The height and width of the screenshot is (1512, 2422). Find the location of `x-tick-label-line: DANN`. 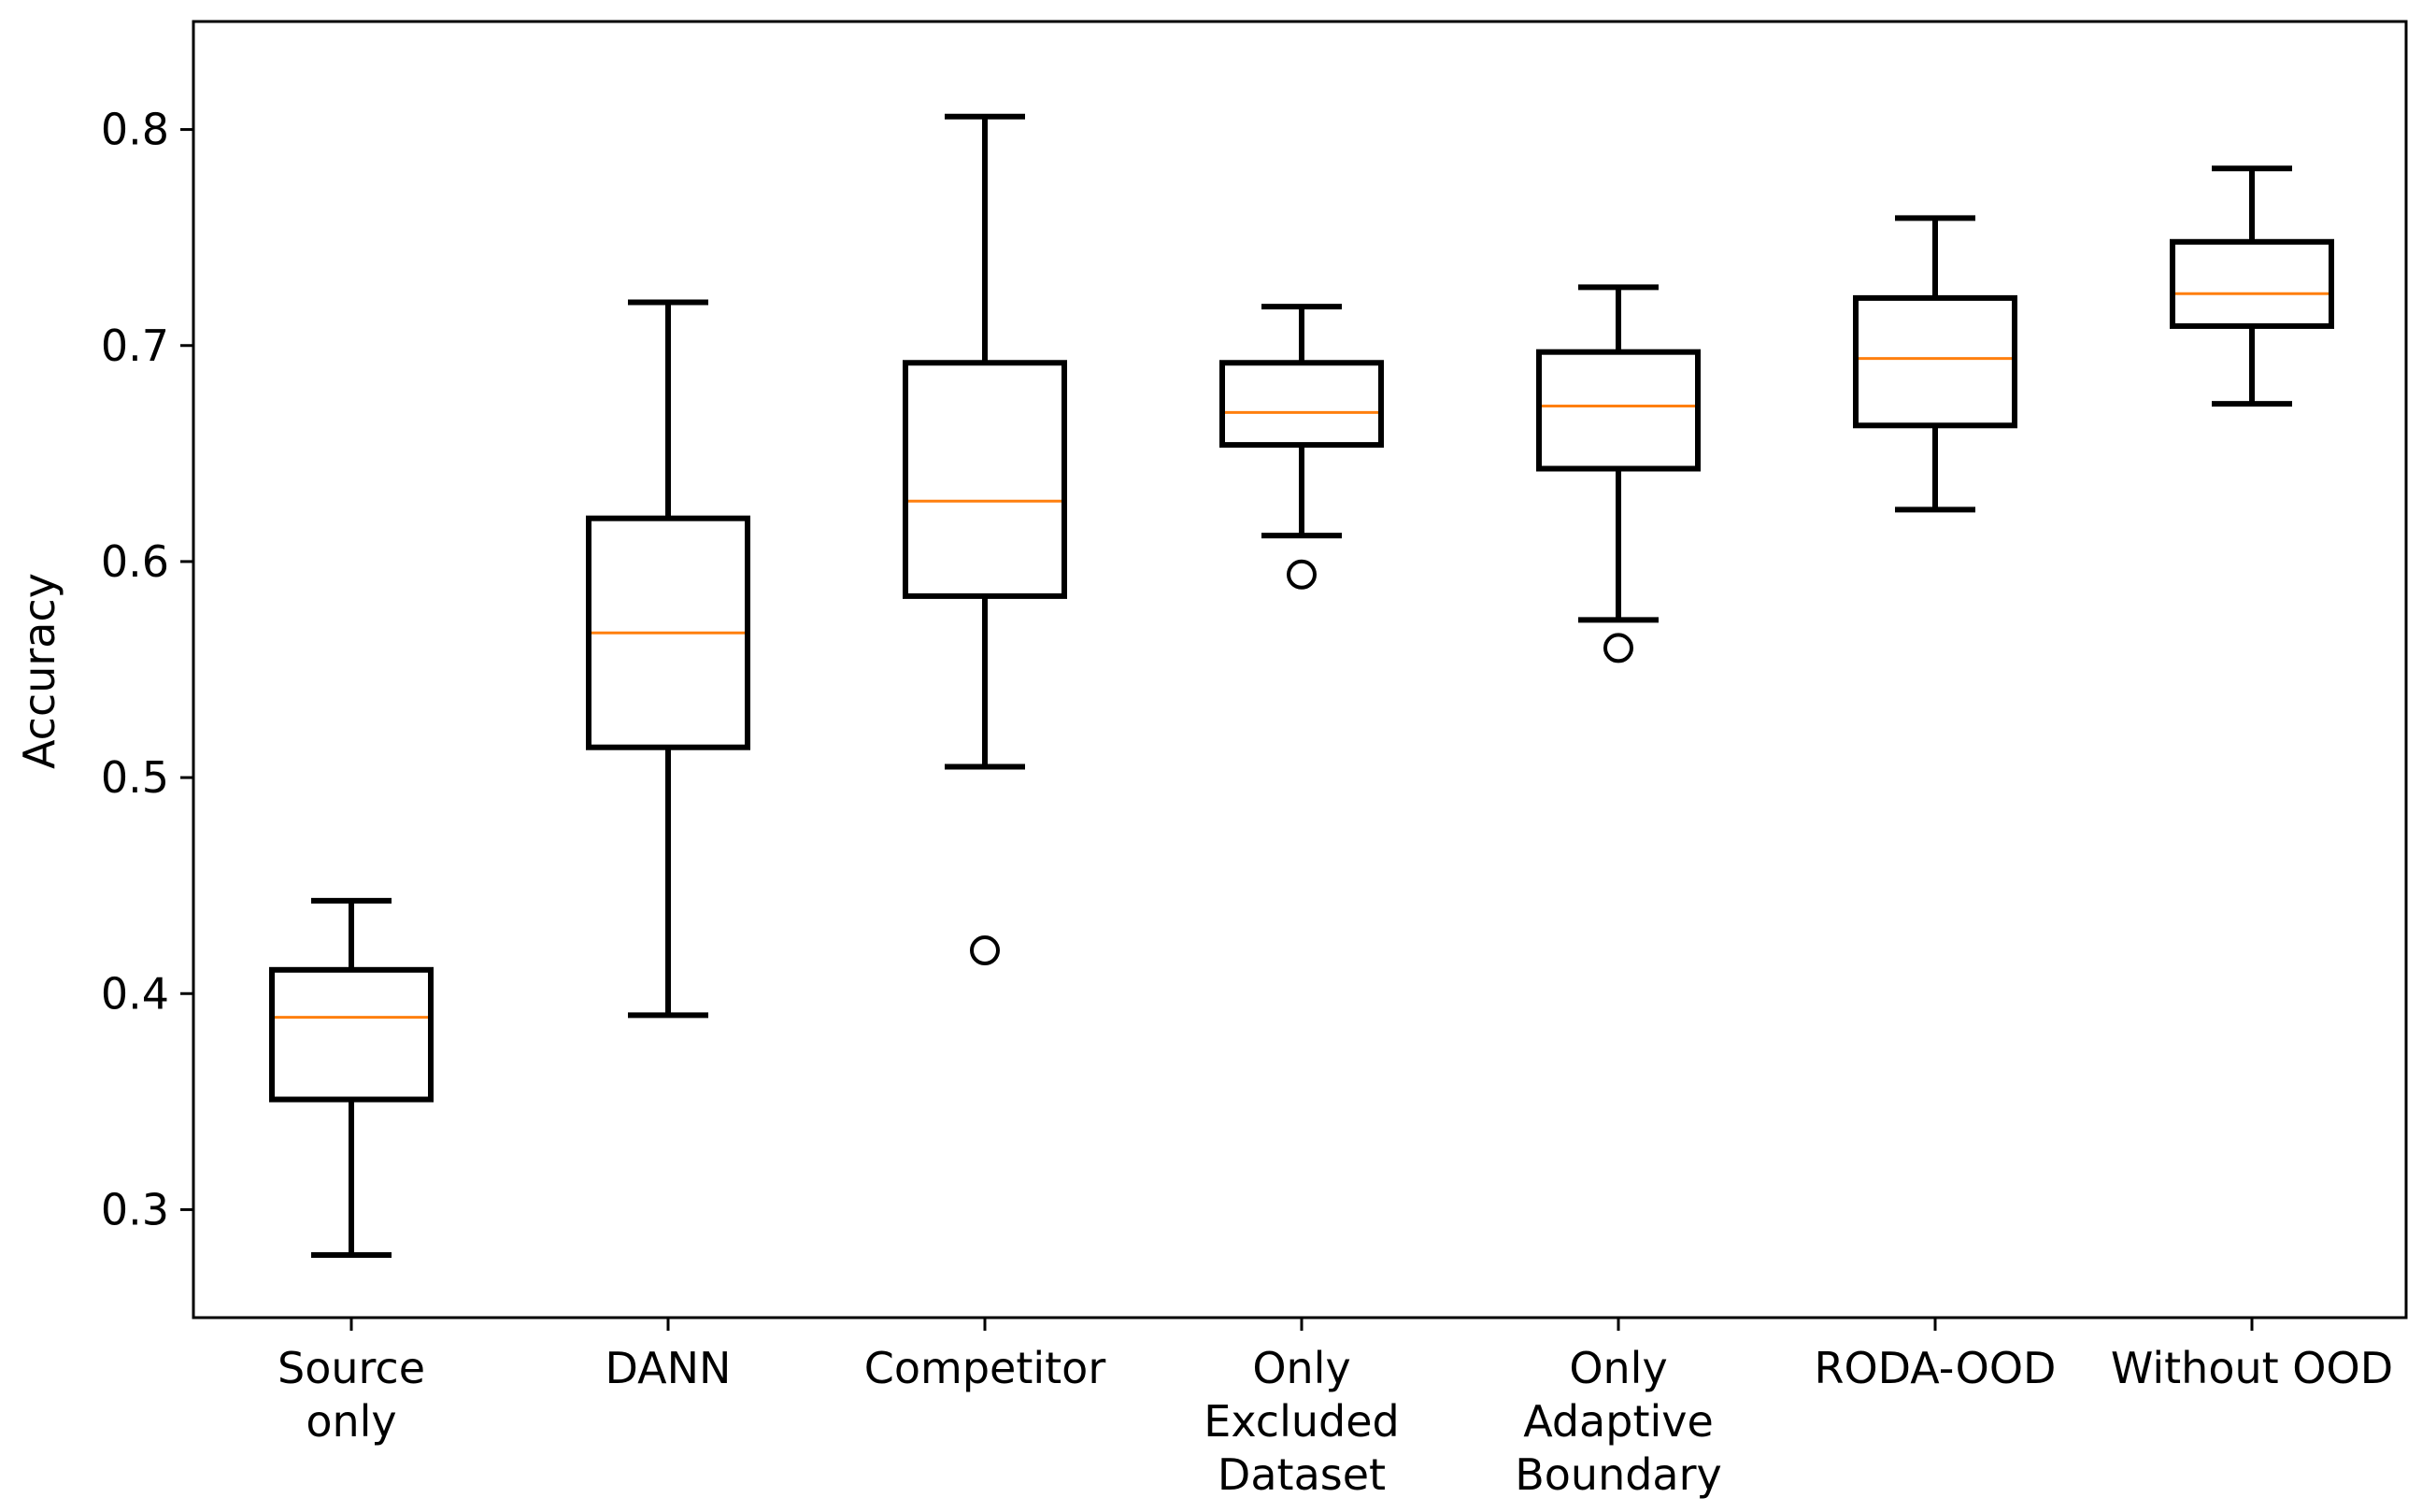

x-tick-label-line: DANN is located at coordinates (669, 1368).